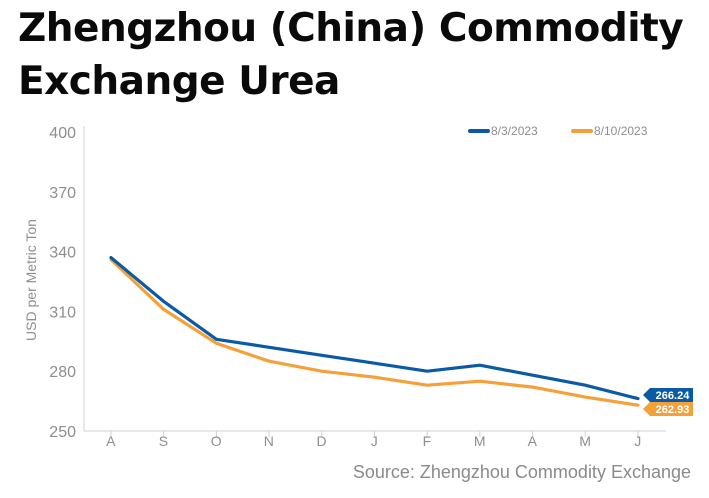  I want to click on end-labels: 266.24 262.93, so click(668, 402).